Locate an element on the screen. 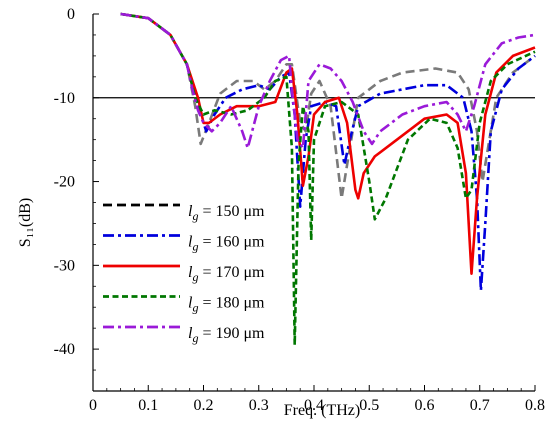 This screenshot has width=550, height=426. legend-label-3: lg = 170 μm is located at coordinates (226, 274).